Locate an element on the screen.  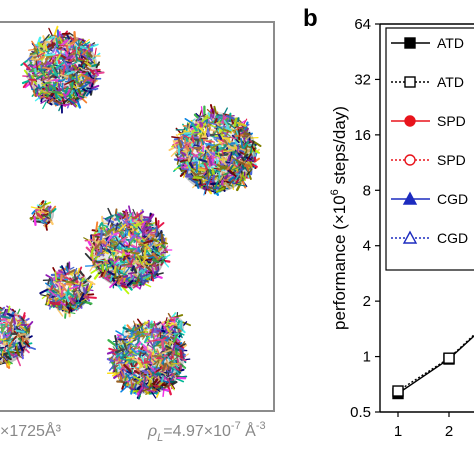
y-axis-title: performance (×106 steps/day) is located at coordinates (339, 218).